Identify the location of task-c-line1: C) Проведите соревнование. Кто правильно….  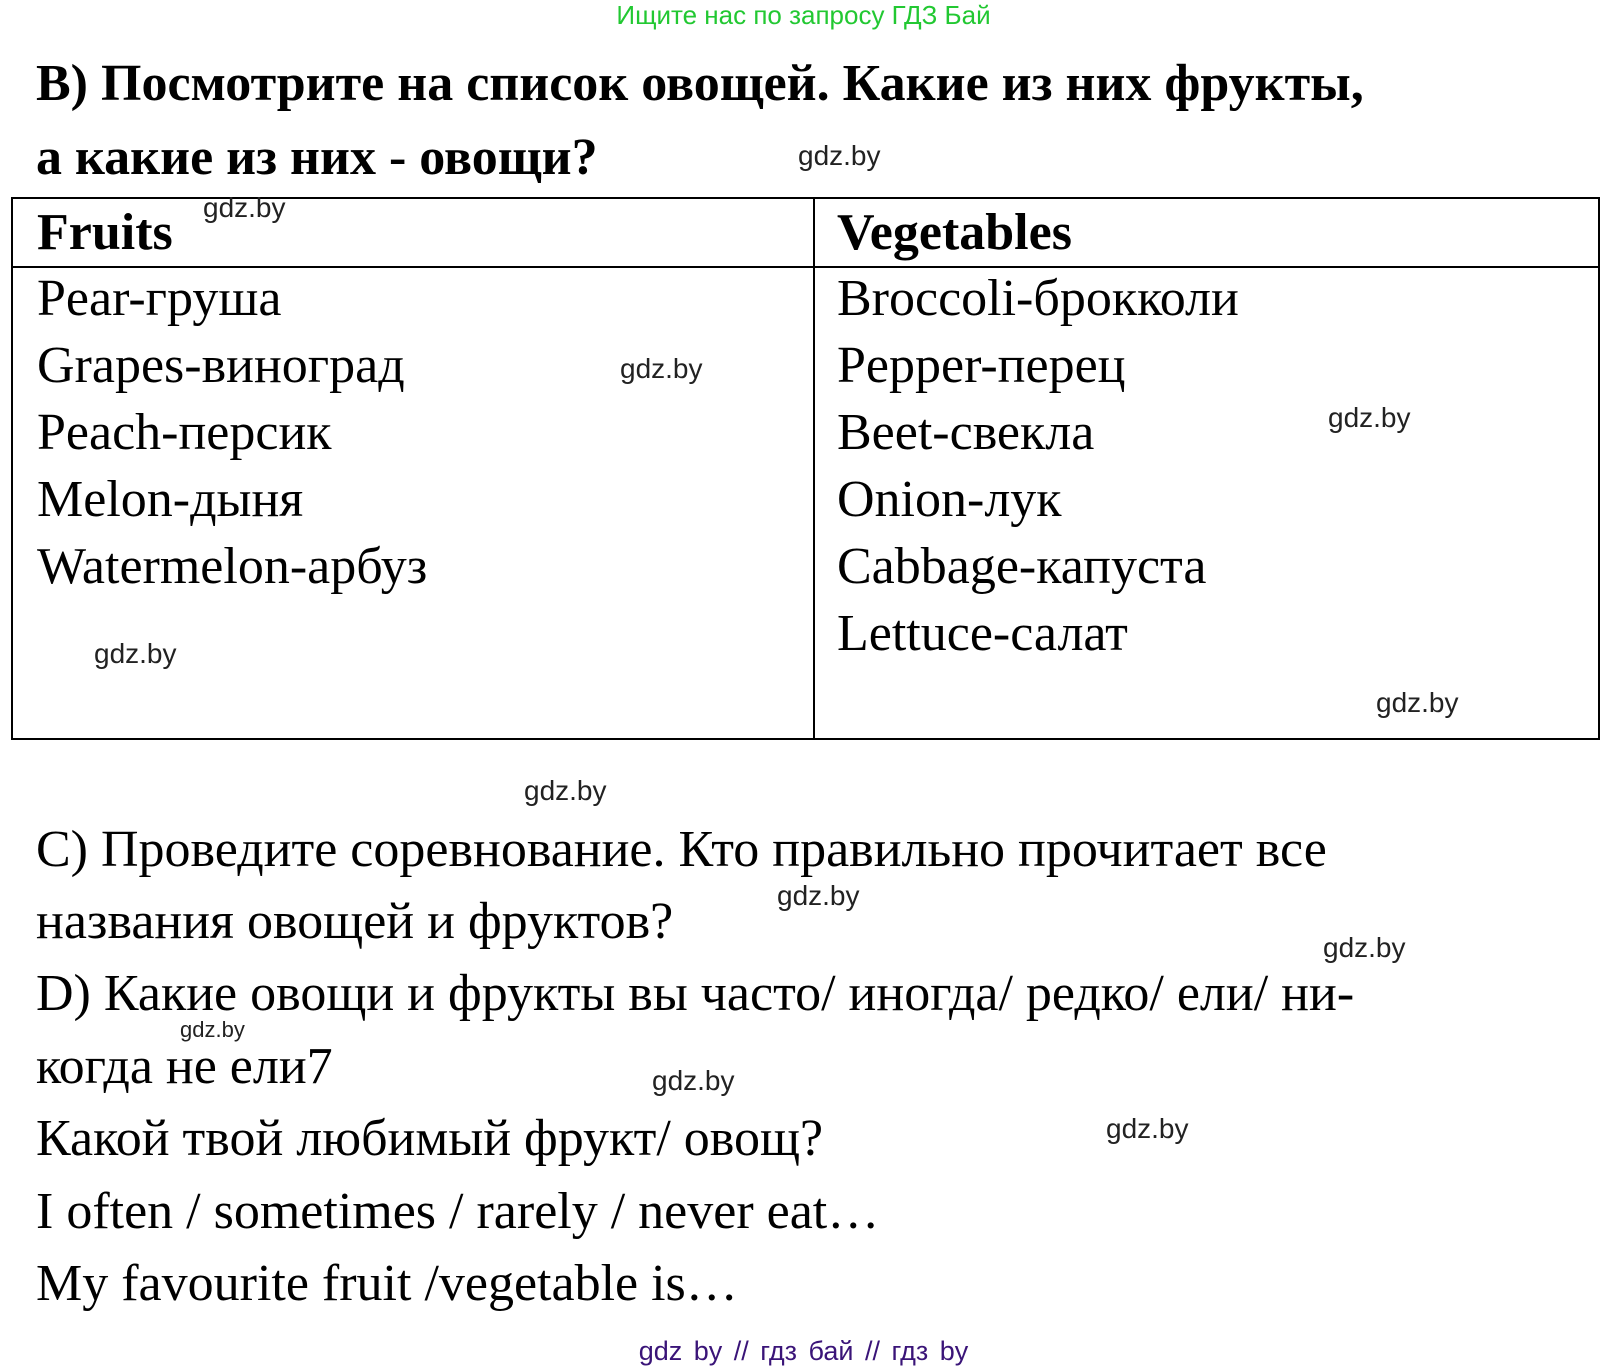
(681, 849).